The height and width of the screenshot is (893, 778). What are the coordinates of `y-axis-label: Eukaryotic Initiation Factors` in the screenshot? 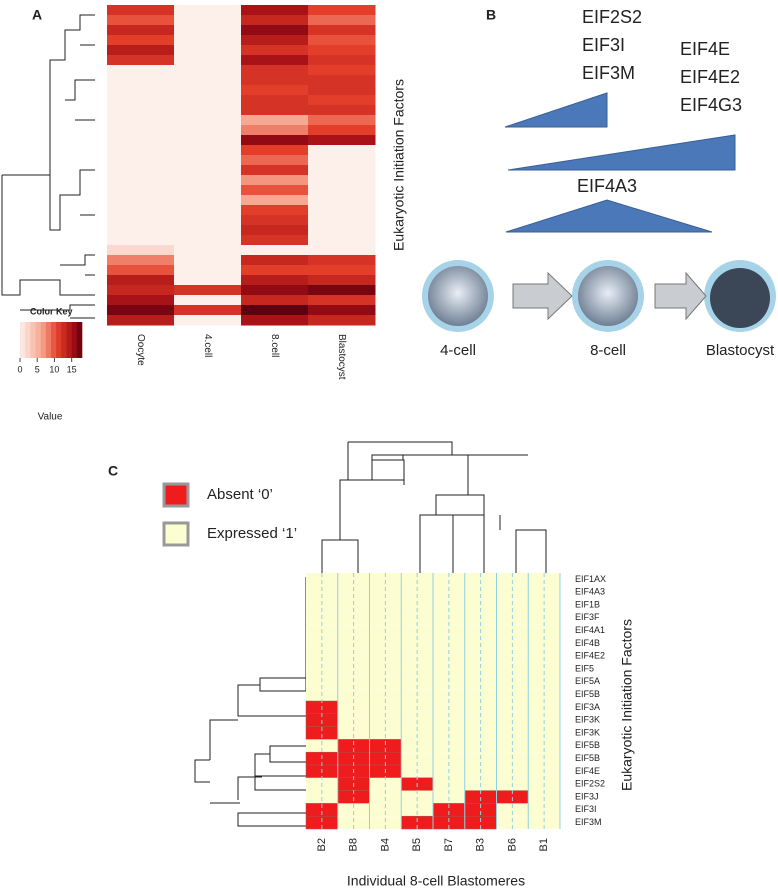 It's located at (399, 165).